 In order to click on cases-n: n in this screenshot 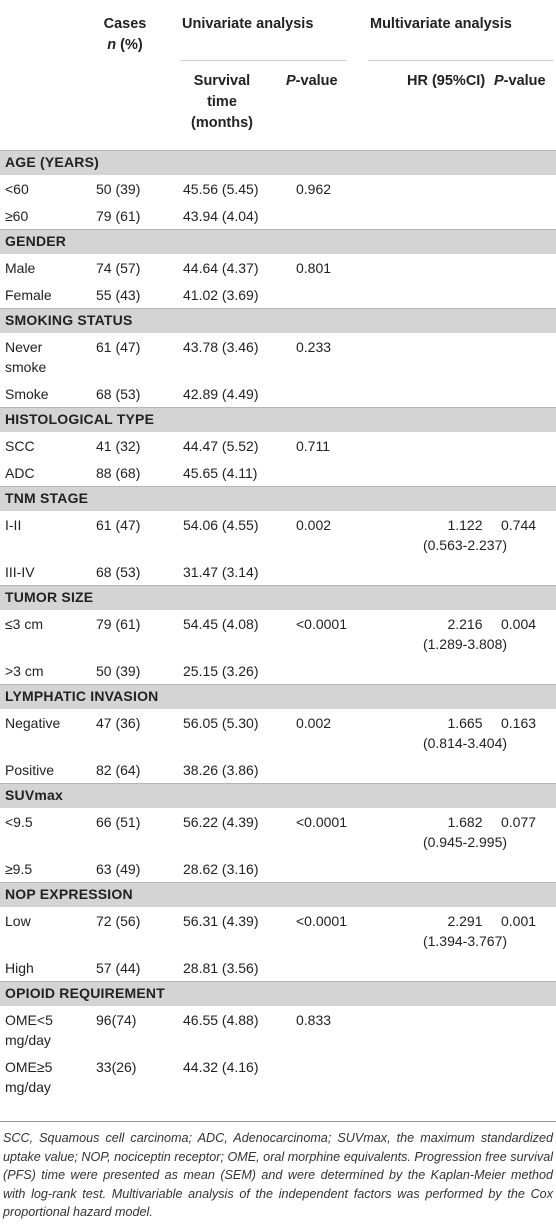, I will do `click(112, 45)`.